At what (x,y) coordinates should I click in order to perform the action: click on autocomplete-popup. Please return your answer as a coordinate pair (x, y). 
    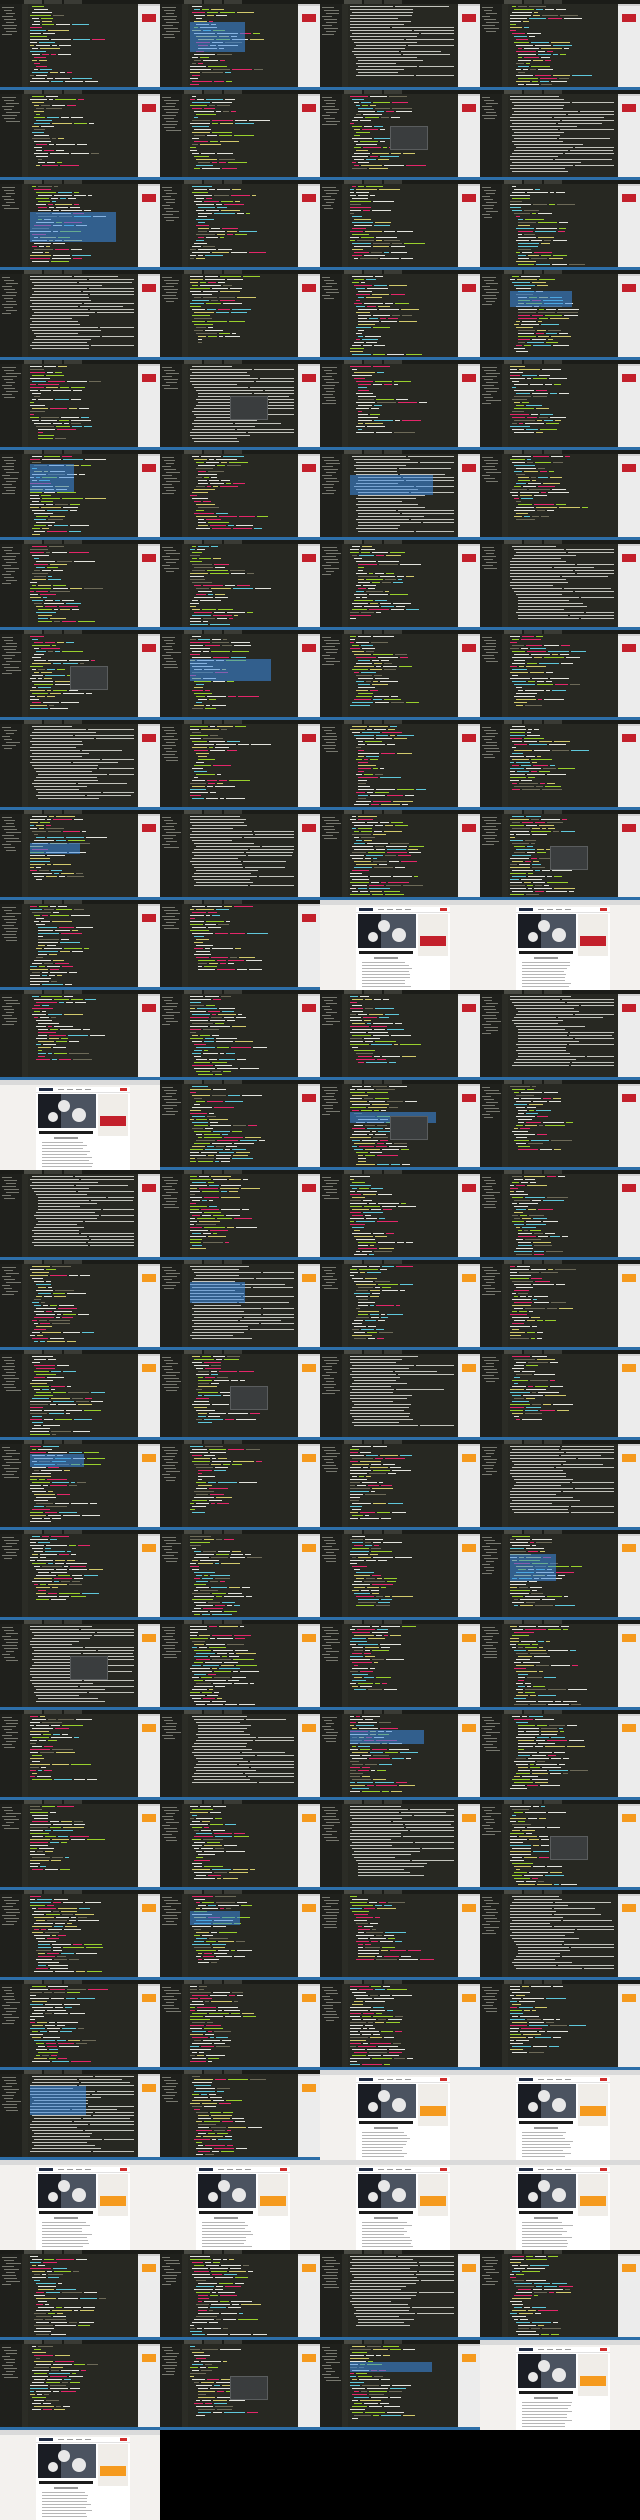
    Looking at the image, I should click on (249, 1398).